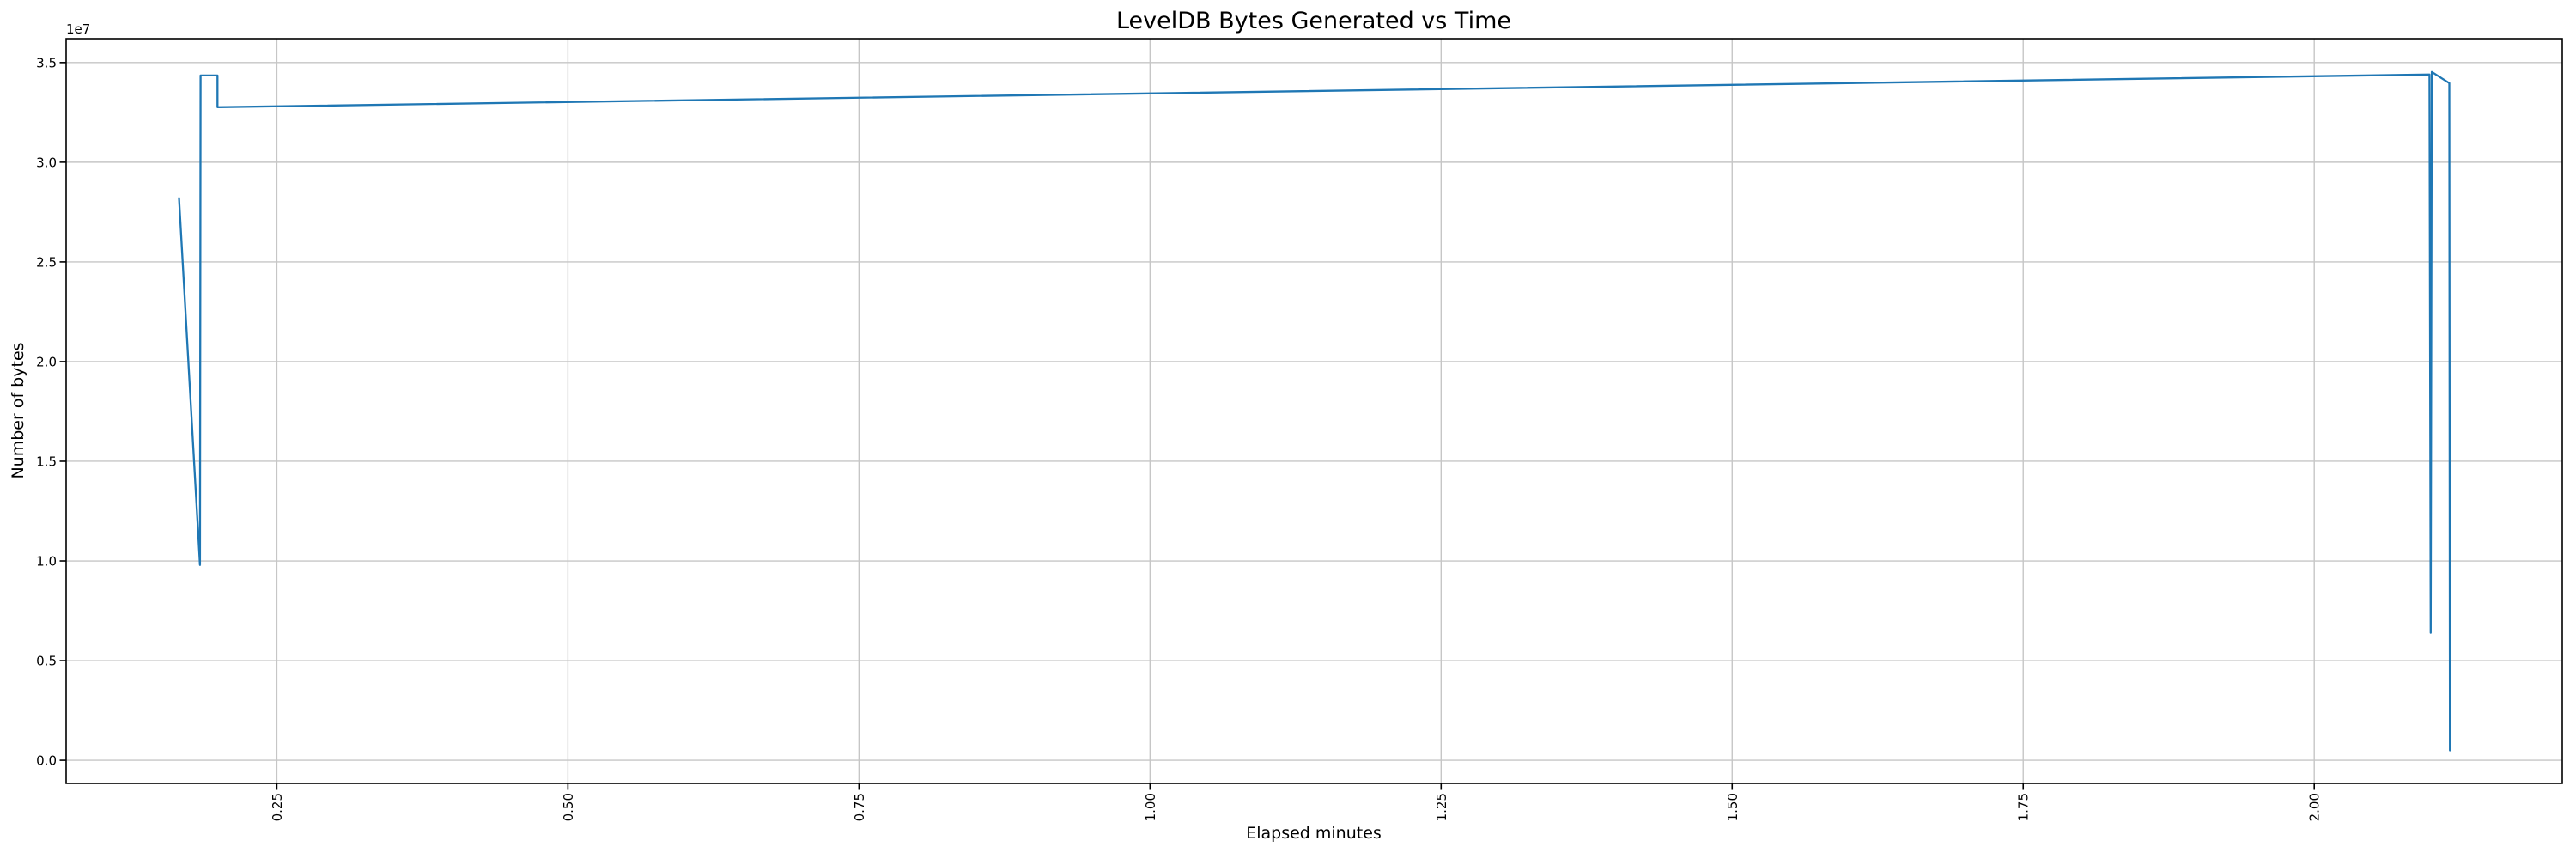 Image resolution: width=2576 pixels, height=859 pixels. I want to click on y-tick-label: 1.0, so click(46, 562).